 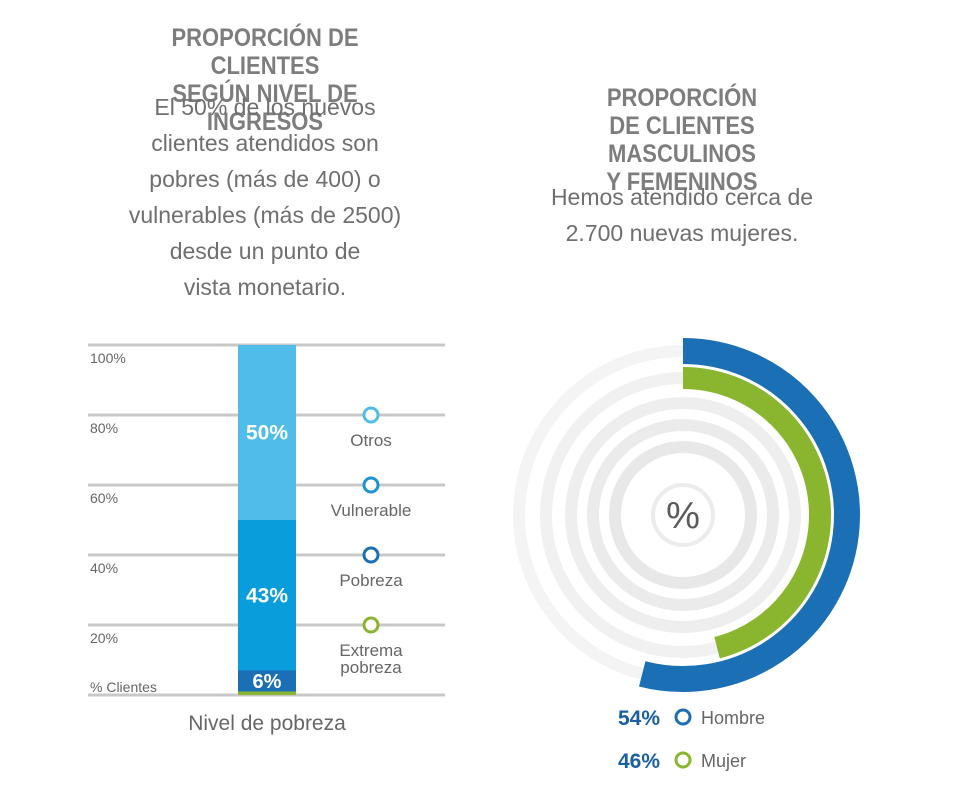 I want to click on background-ring, so click(x=683, y=515).